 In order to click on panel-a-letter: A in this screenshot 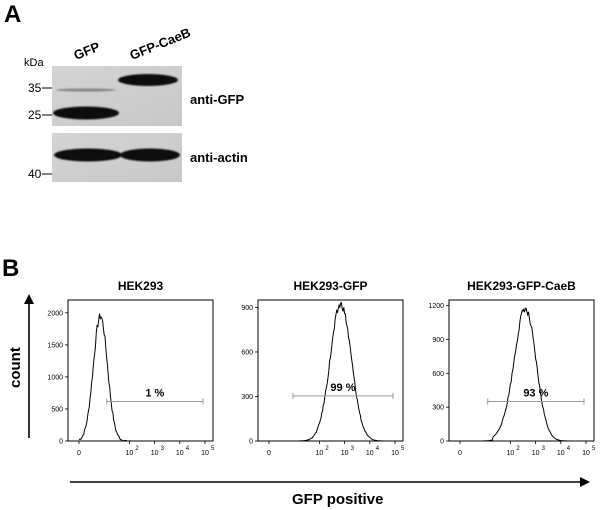, I will do `click(12, 14)`.